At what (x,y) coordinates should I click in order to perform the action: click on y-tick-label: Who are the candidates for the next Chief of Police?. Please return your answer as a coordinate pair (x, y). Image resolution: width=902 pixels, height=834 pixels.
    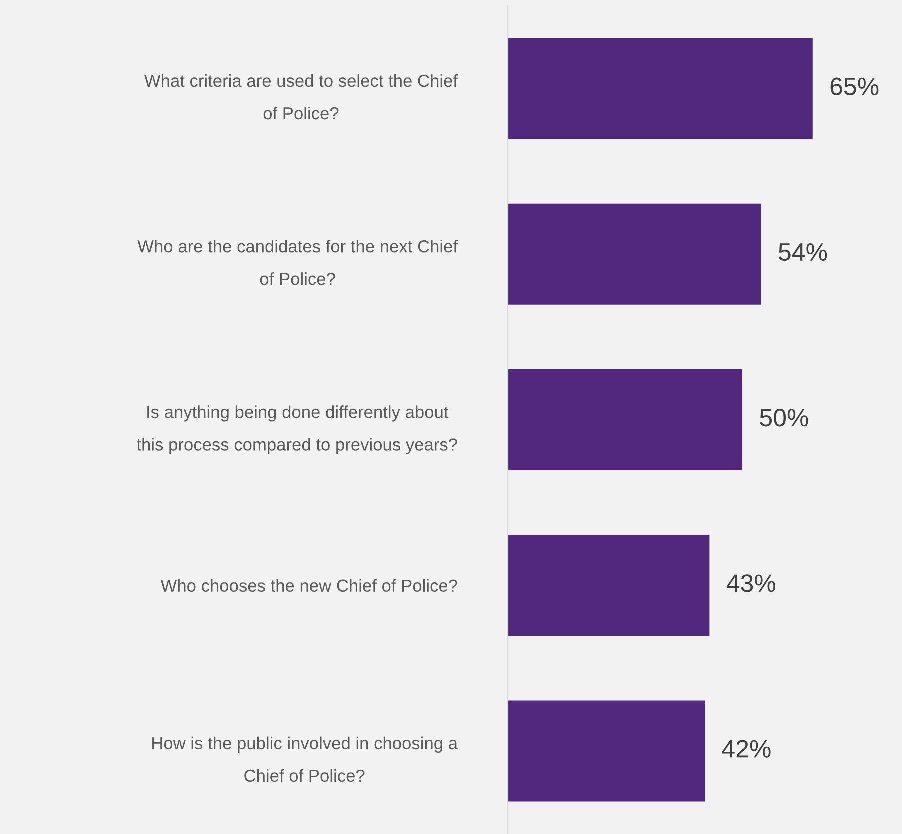
    Looking at the image, I should click on (298, 263).